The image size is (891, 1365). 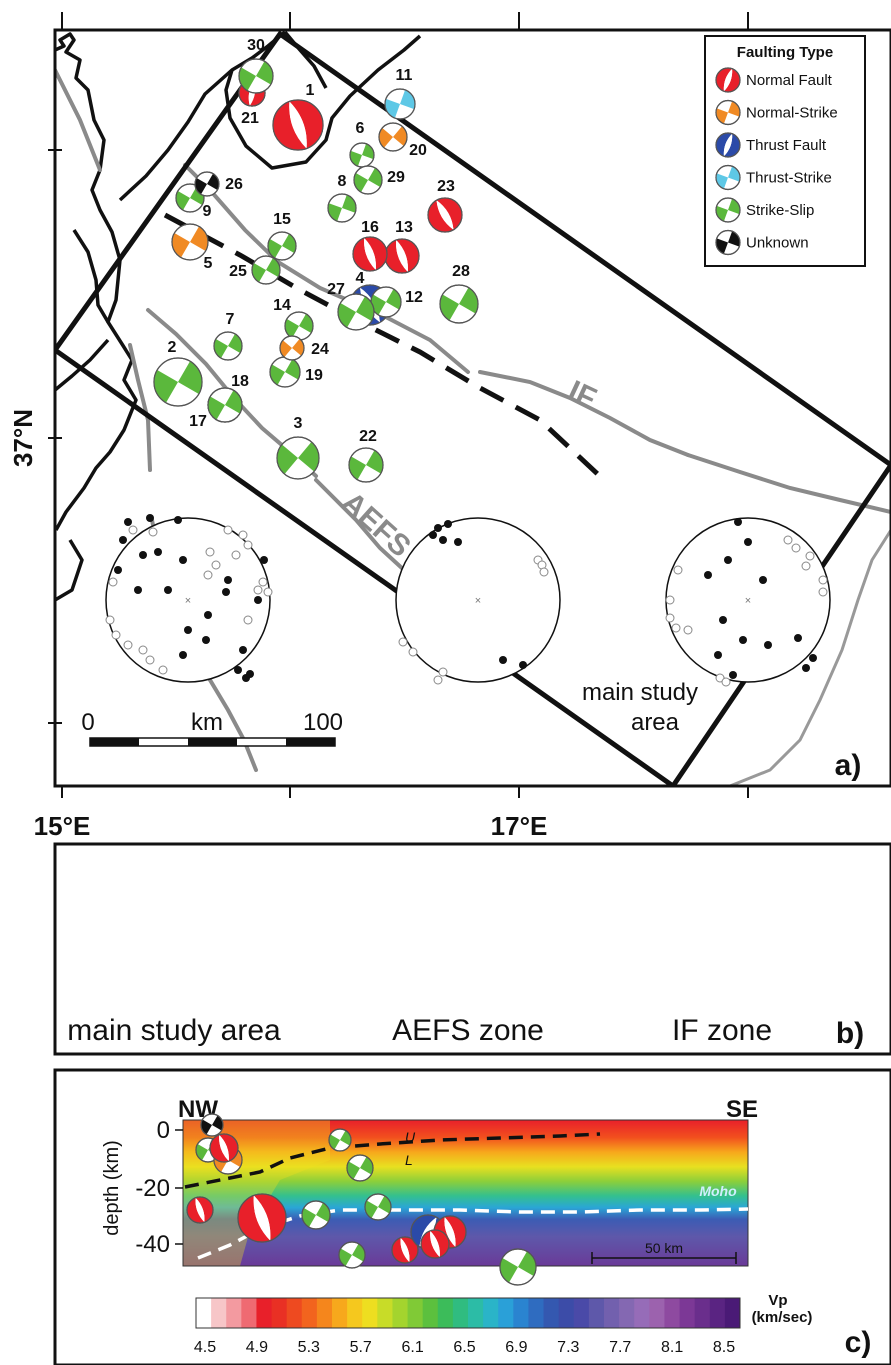 I want to click on stereonet-label-if: IF zone, so click(x=722, y=1030).